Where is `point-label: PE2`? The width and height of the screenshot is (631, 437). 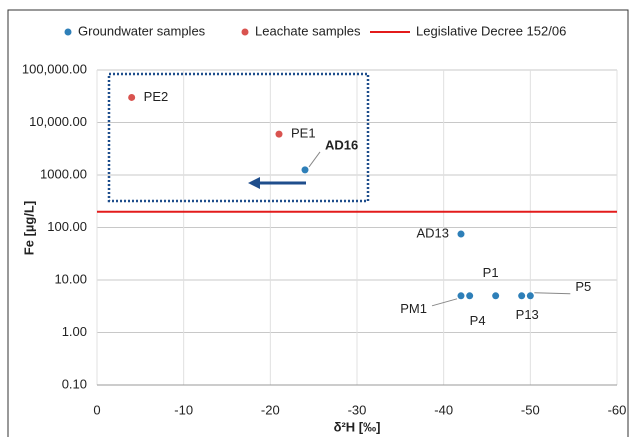 point-label: PE2 is located at coordinates (156, 96).